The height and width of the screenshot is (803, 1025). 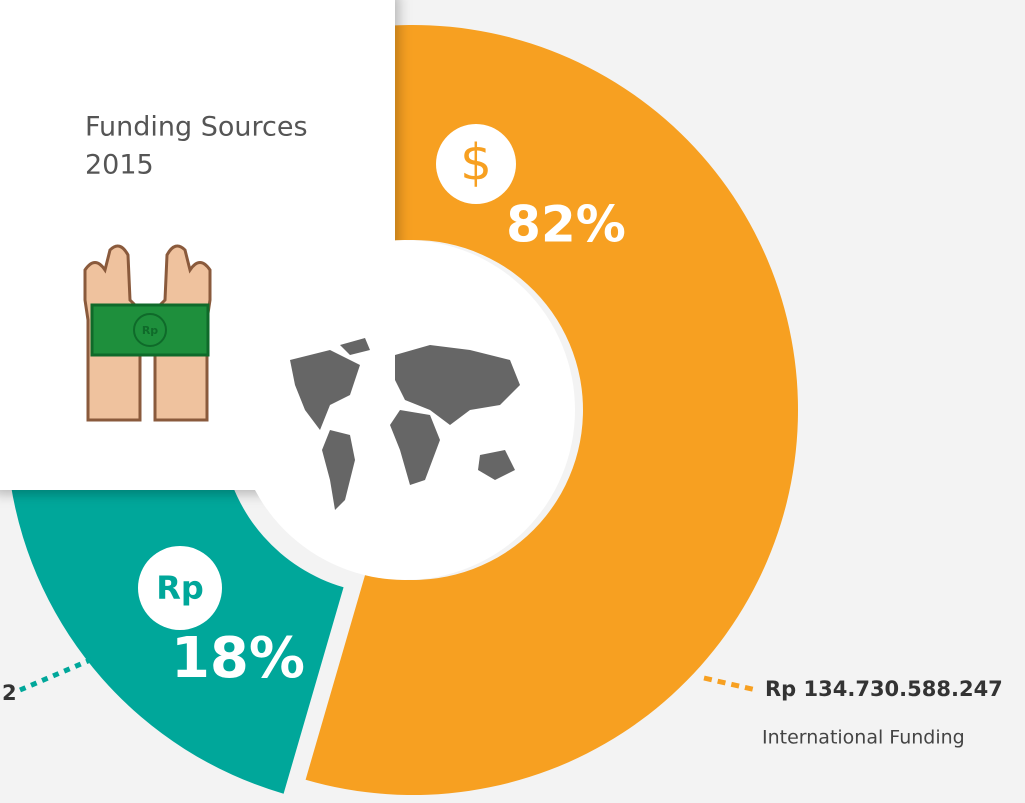 I want to click on value-label: 18%, so click(x=238, y=658).